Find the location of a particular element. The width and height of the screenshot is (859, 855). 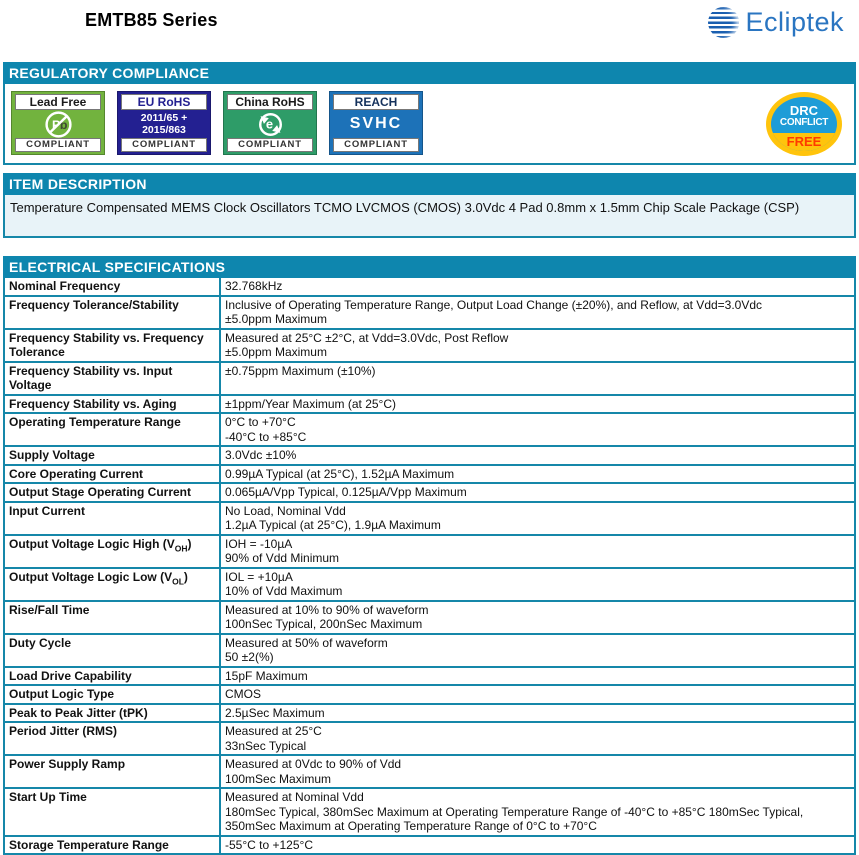

spec-row: Supply Voltage 3.0Vdc ±10% is located at coordinates (429, 454).